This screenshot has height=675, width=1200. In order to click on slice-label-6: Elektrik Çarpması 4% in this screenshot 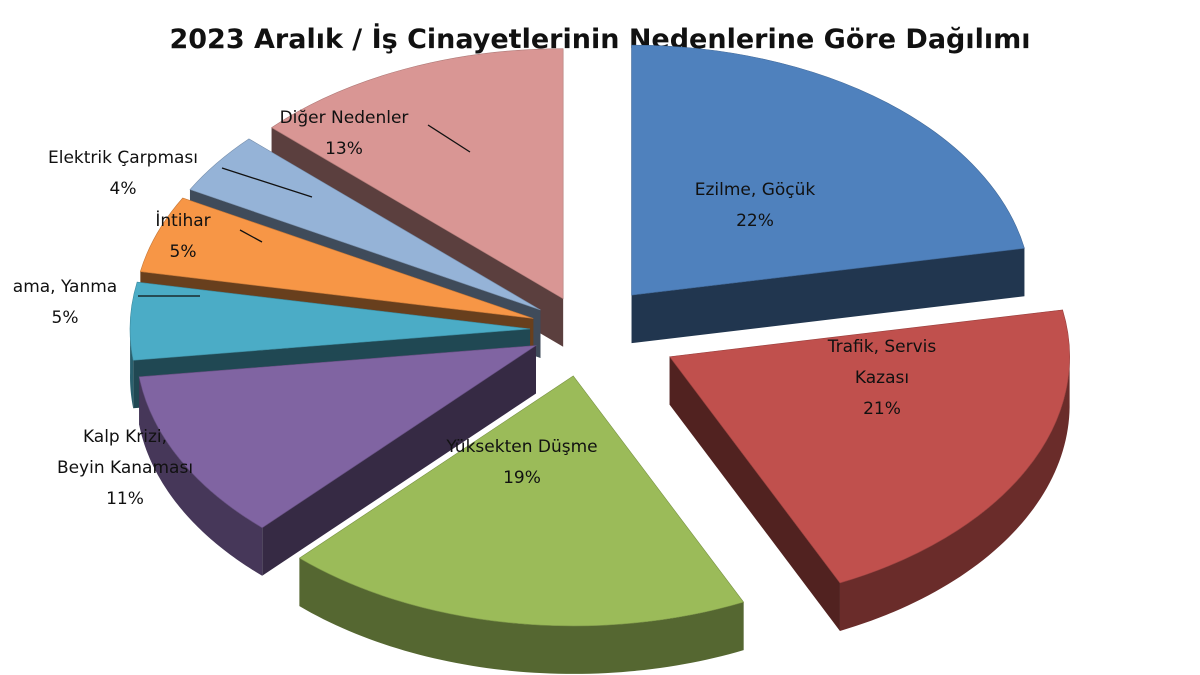, I will do `click(123, 173)`.